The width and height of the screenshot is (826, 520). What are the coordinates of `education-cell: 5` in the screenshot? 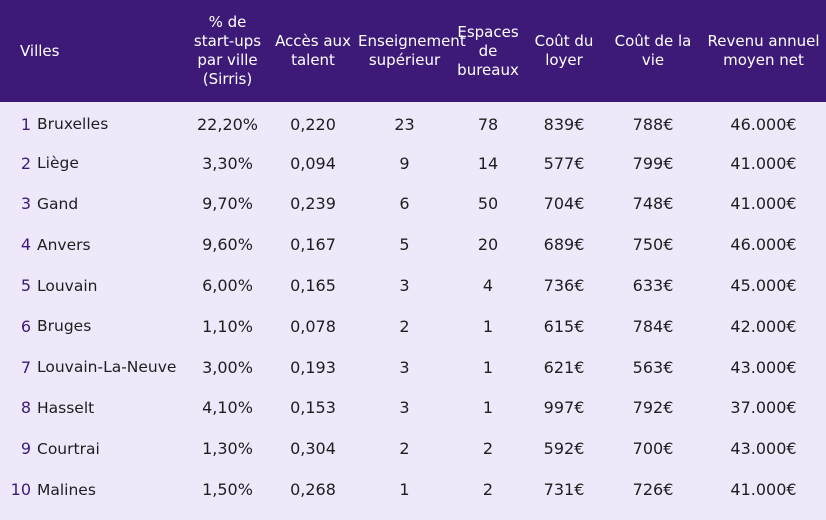 It's located at (404, 245).